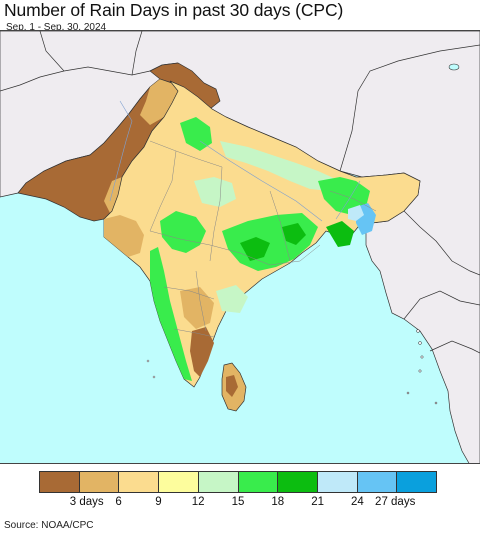  What do you see at coordinates (278, 502) in the screenshot?
I see `legend-label: 18` at bounding box center [278, 502].